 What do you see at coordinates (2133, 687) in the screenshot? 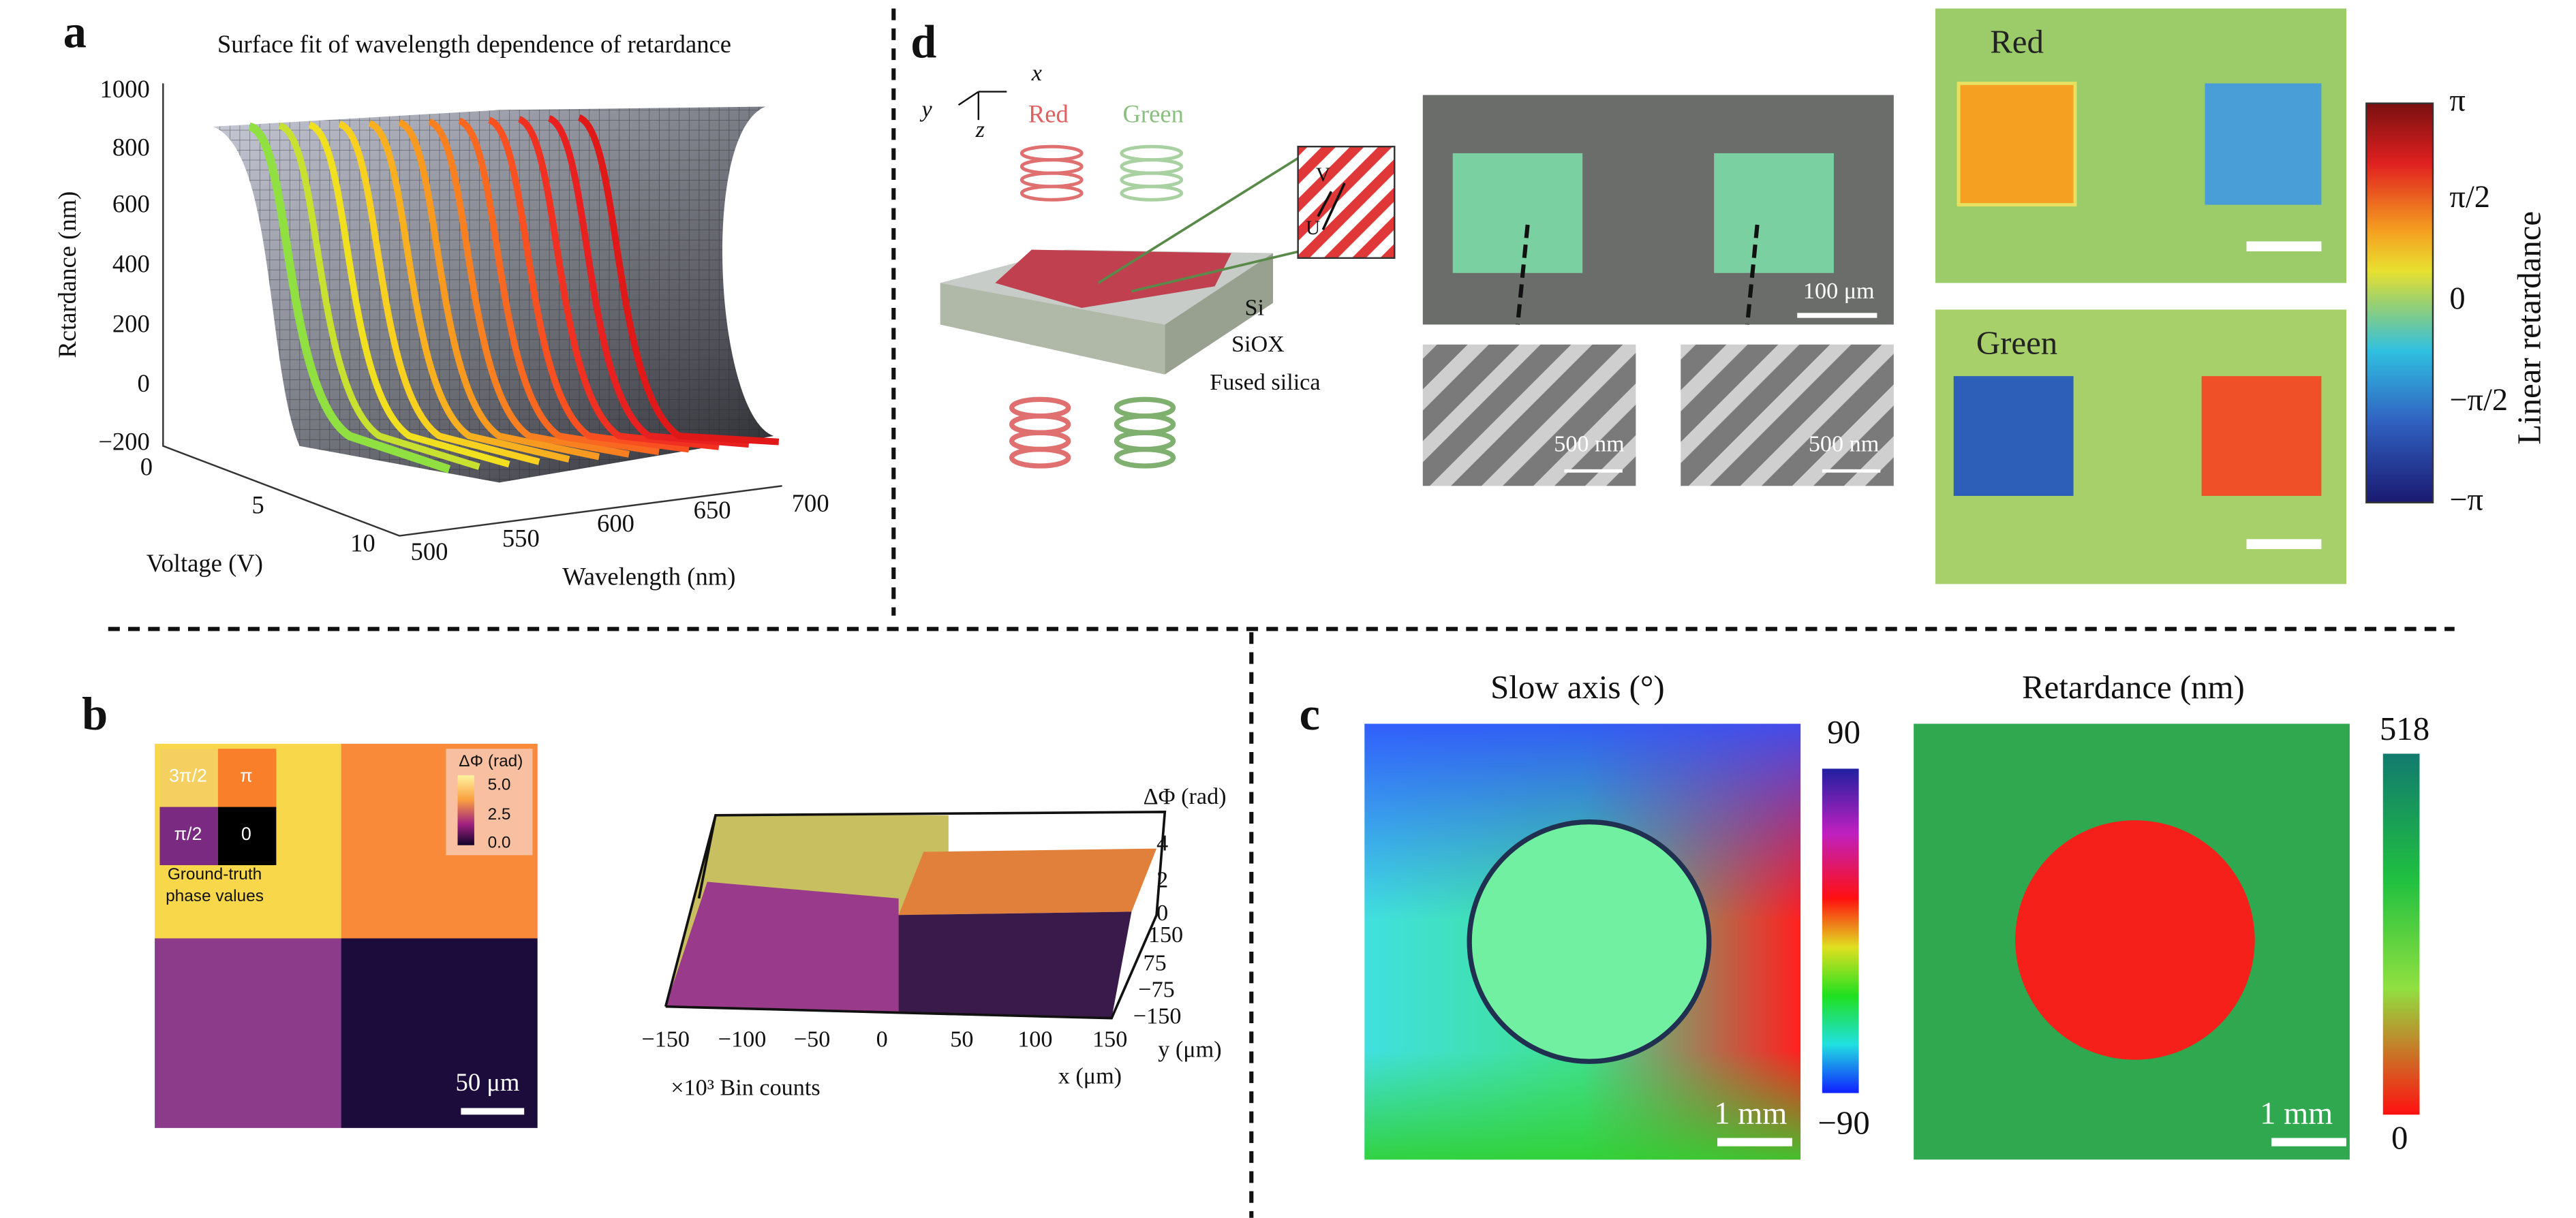
I see `map-title: Retardance (nm)` at bounding box center [2133, 687].